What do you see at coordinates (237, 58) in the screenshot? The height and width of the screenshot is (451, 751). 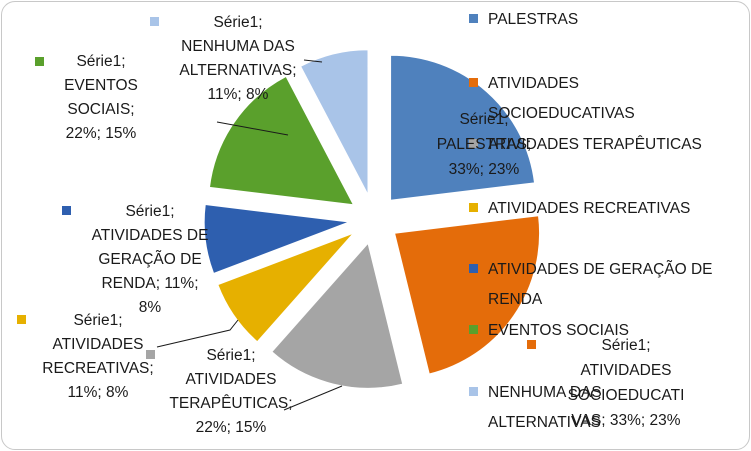 I see `data-label-7: Série1; NENHUMA DAS ALTERNATIVAS; 11%; 8%` at bounding box center [237, 58].